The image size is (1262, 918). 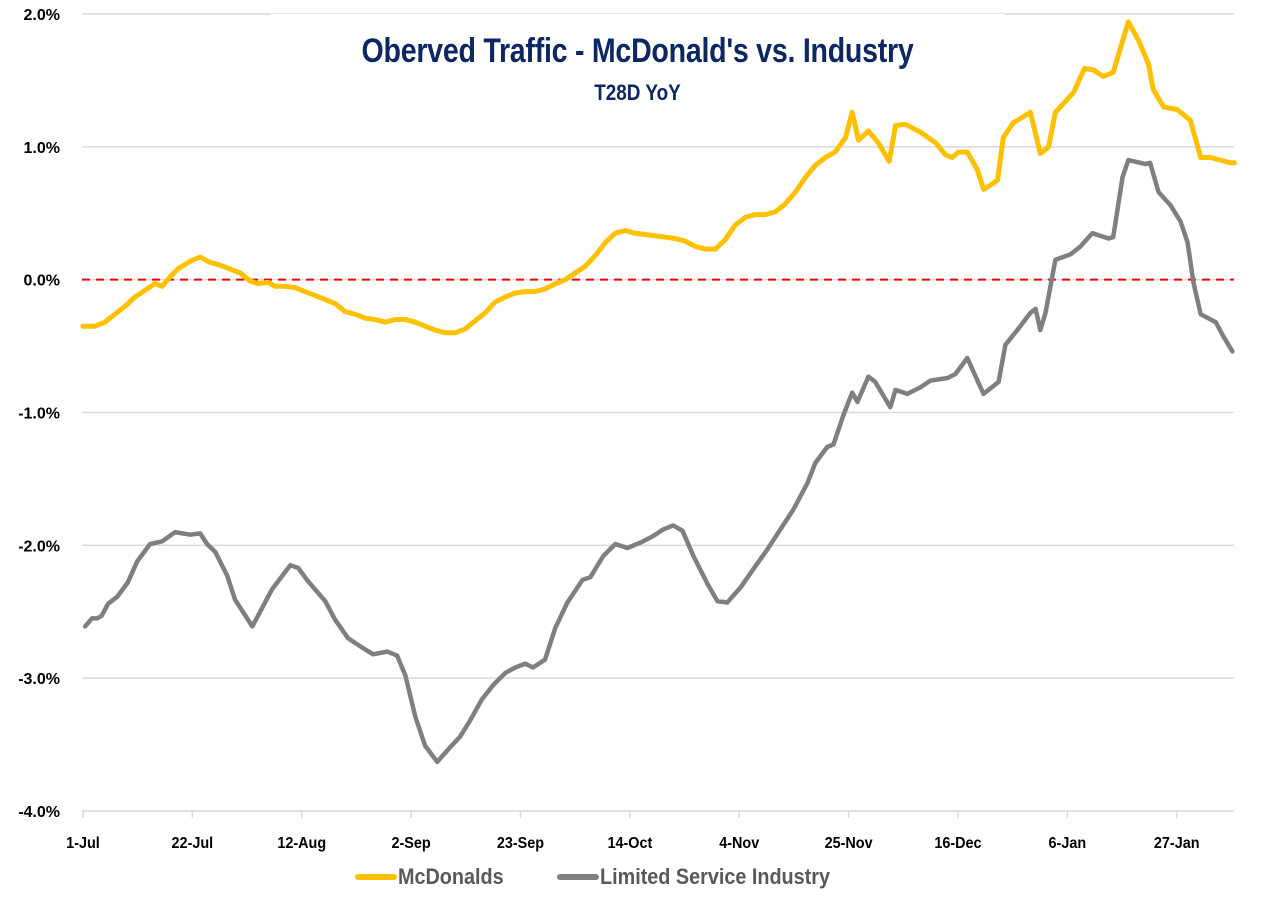 What do you see at coordinates (958, 843) in the screenshot?
I see `x-tick-label: 16-Dec` at bounding box center [958, 843].